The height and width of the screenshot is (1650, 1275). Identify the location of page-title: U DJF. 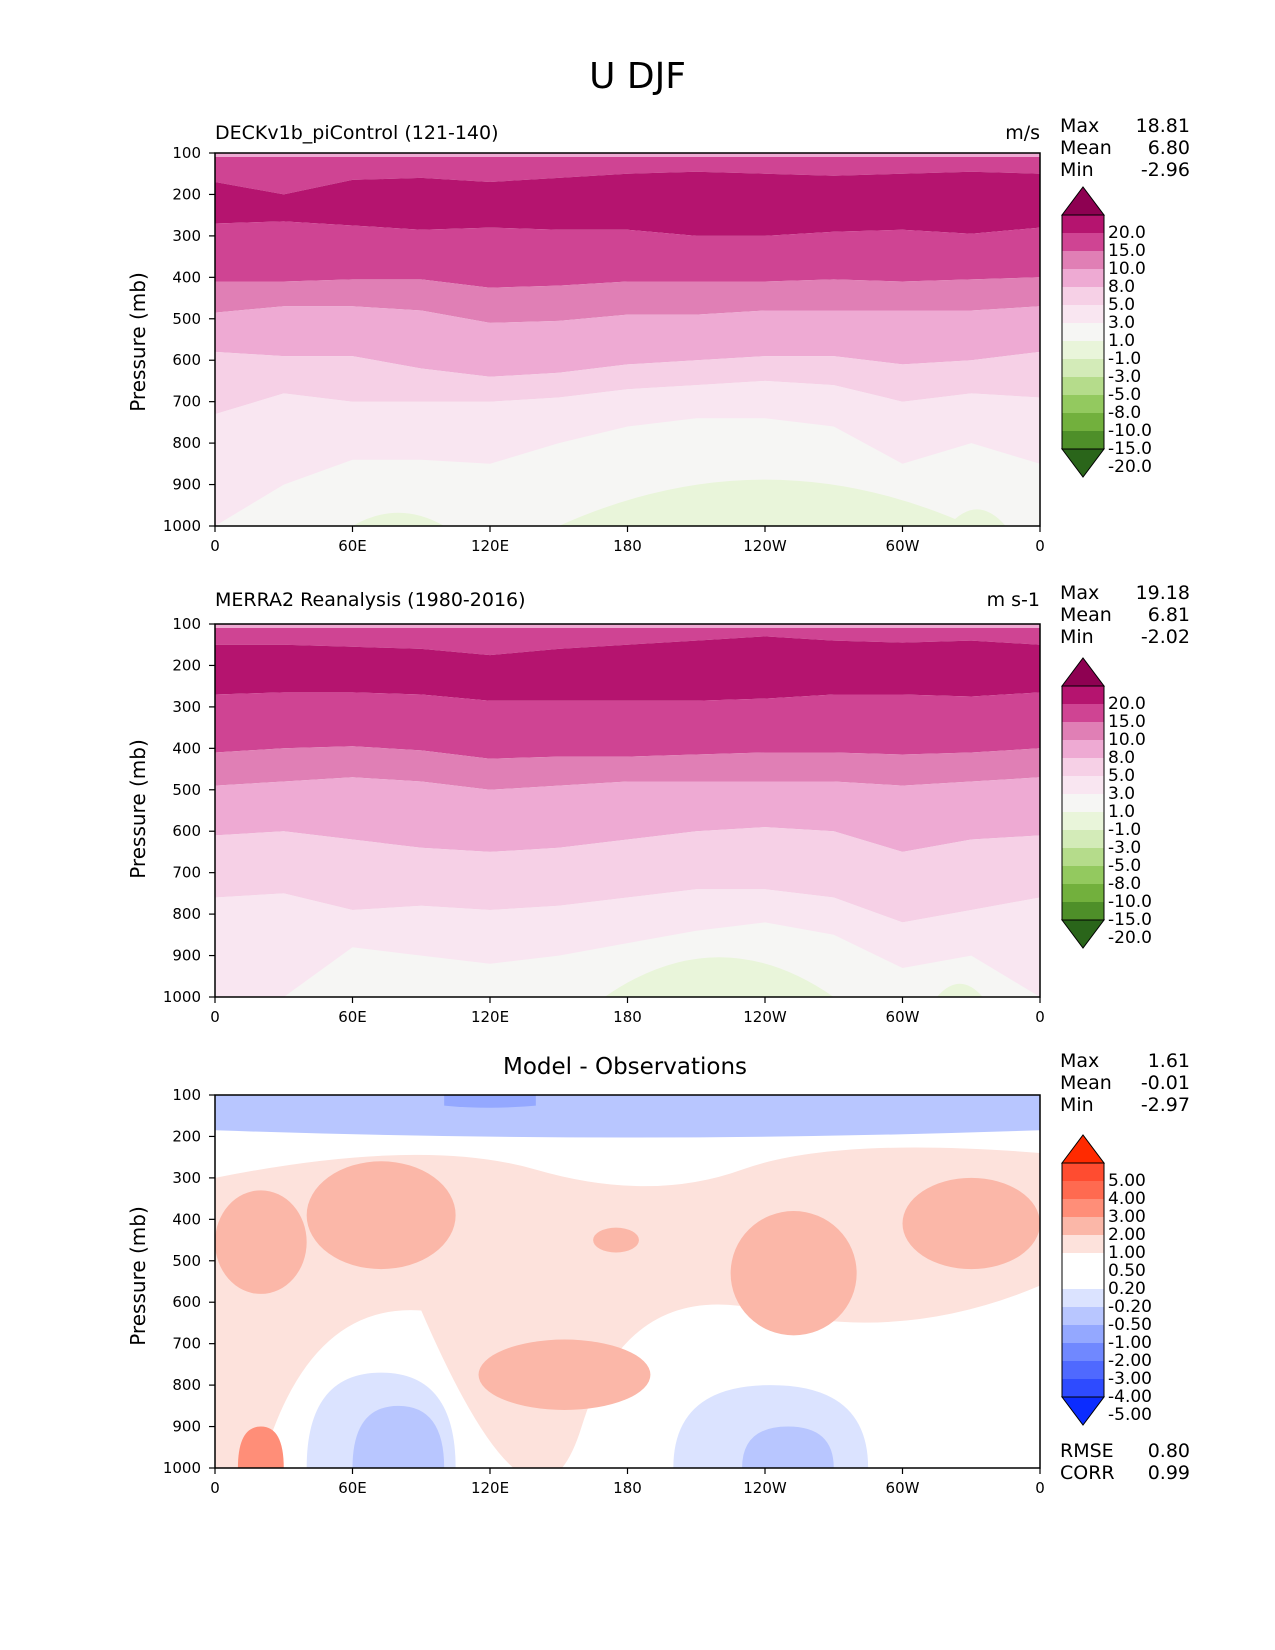
(637, 76).